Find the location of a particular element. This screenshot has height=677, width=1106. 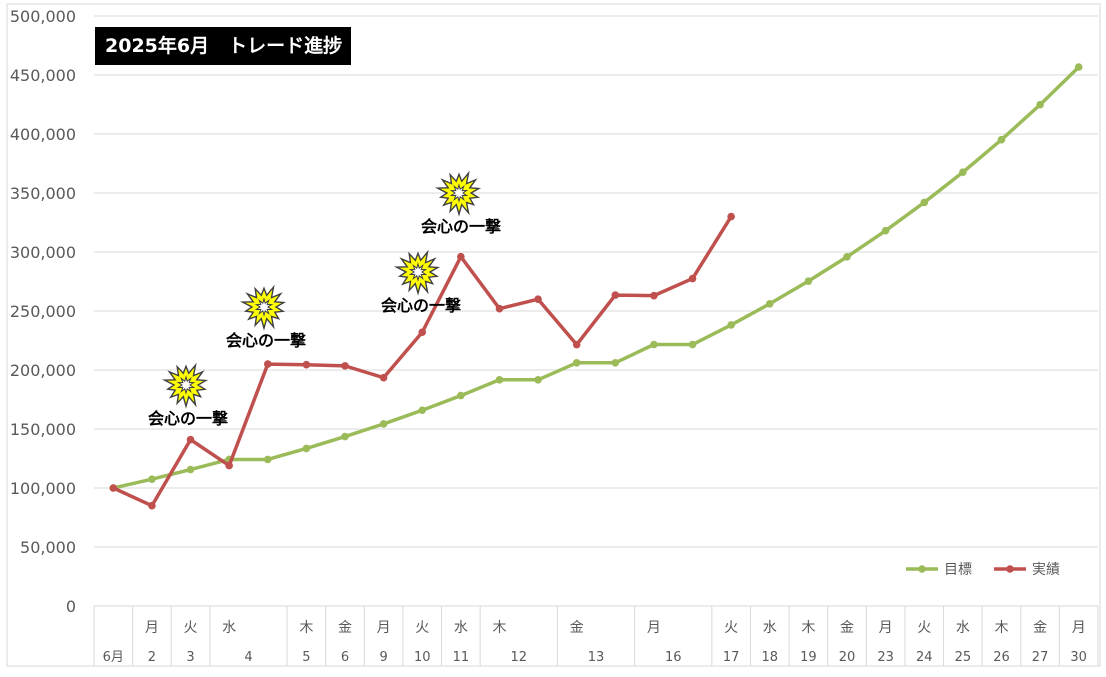

y-tick-label: 450,000 is located at coordinates (43, 75).